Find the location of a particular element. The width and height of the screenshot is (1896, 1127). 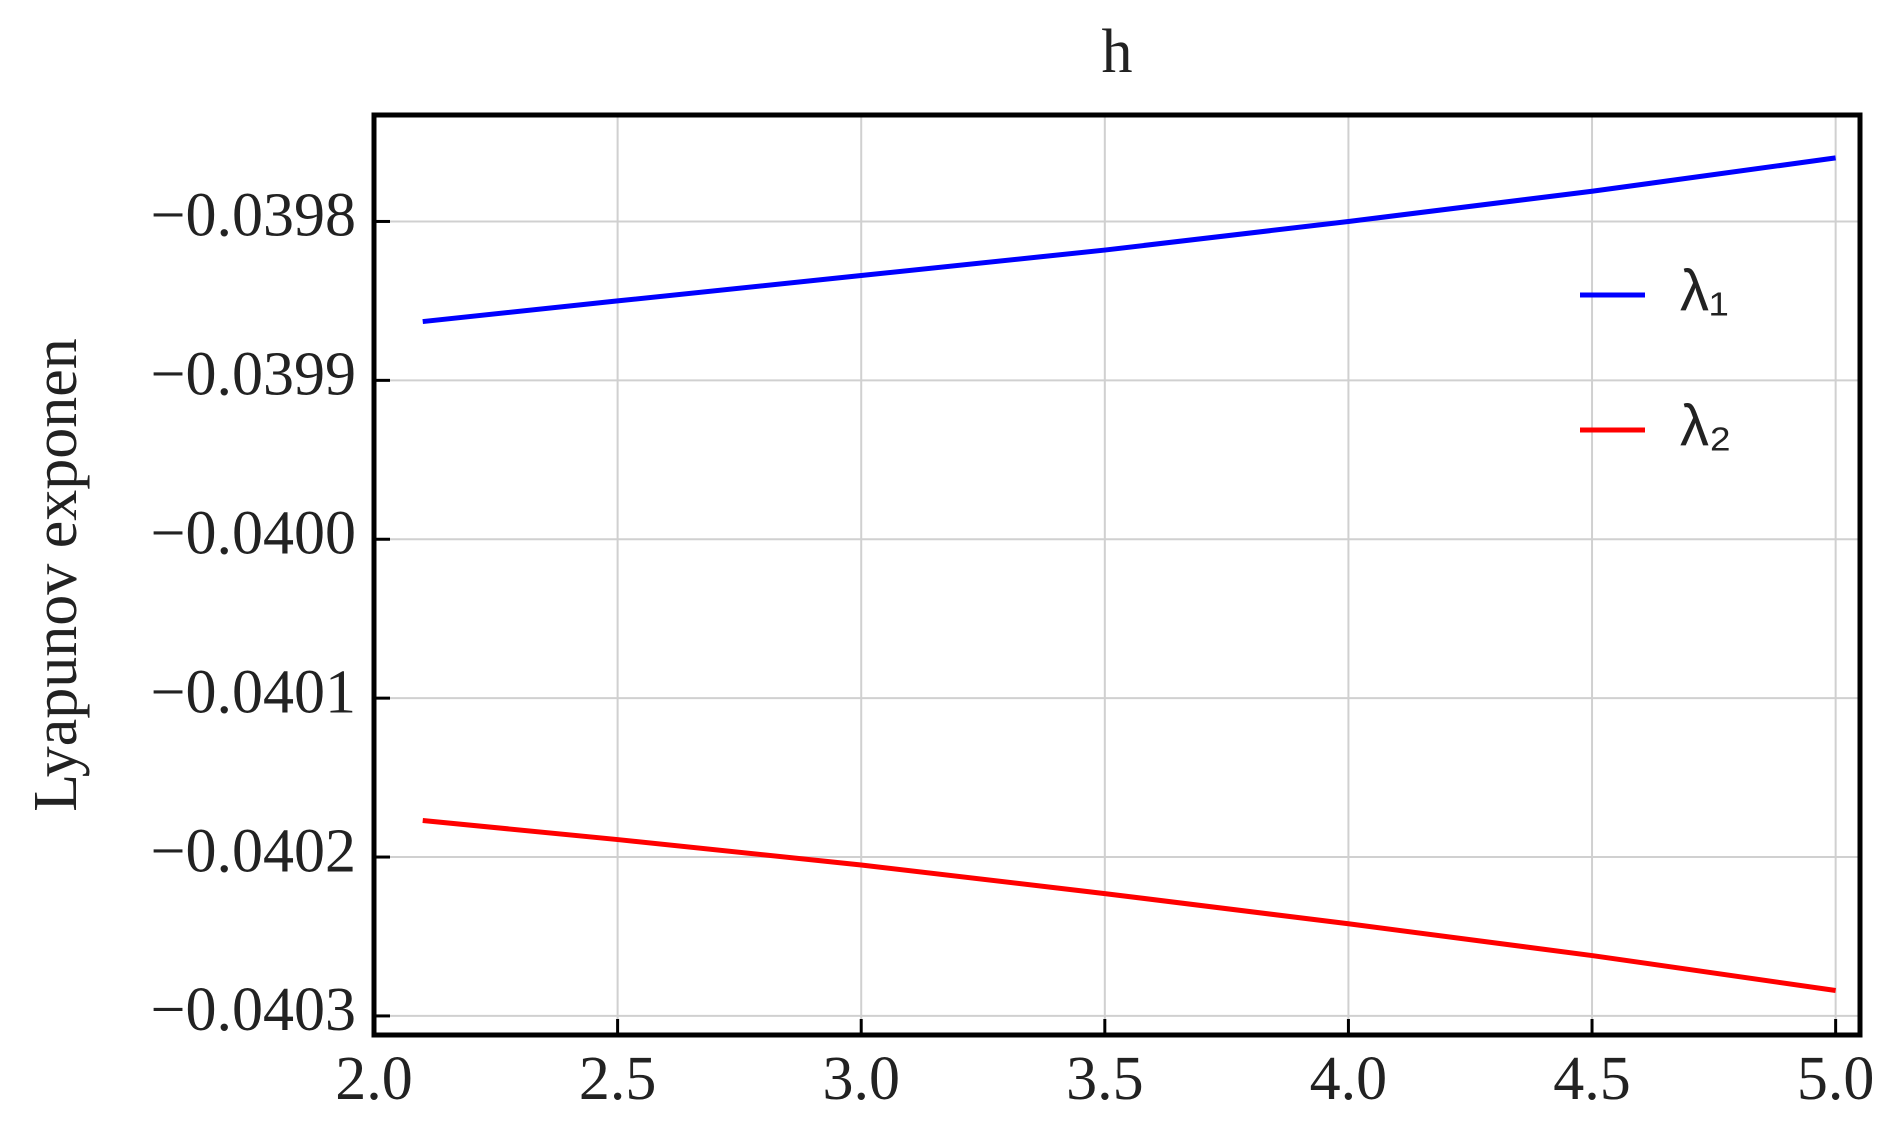

y-tick-label: −0.0399 is located at coordinates (253, 375).